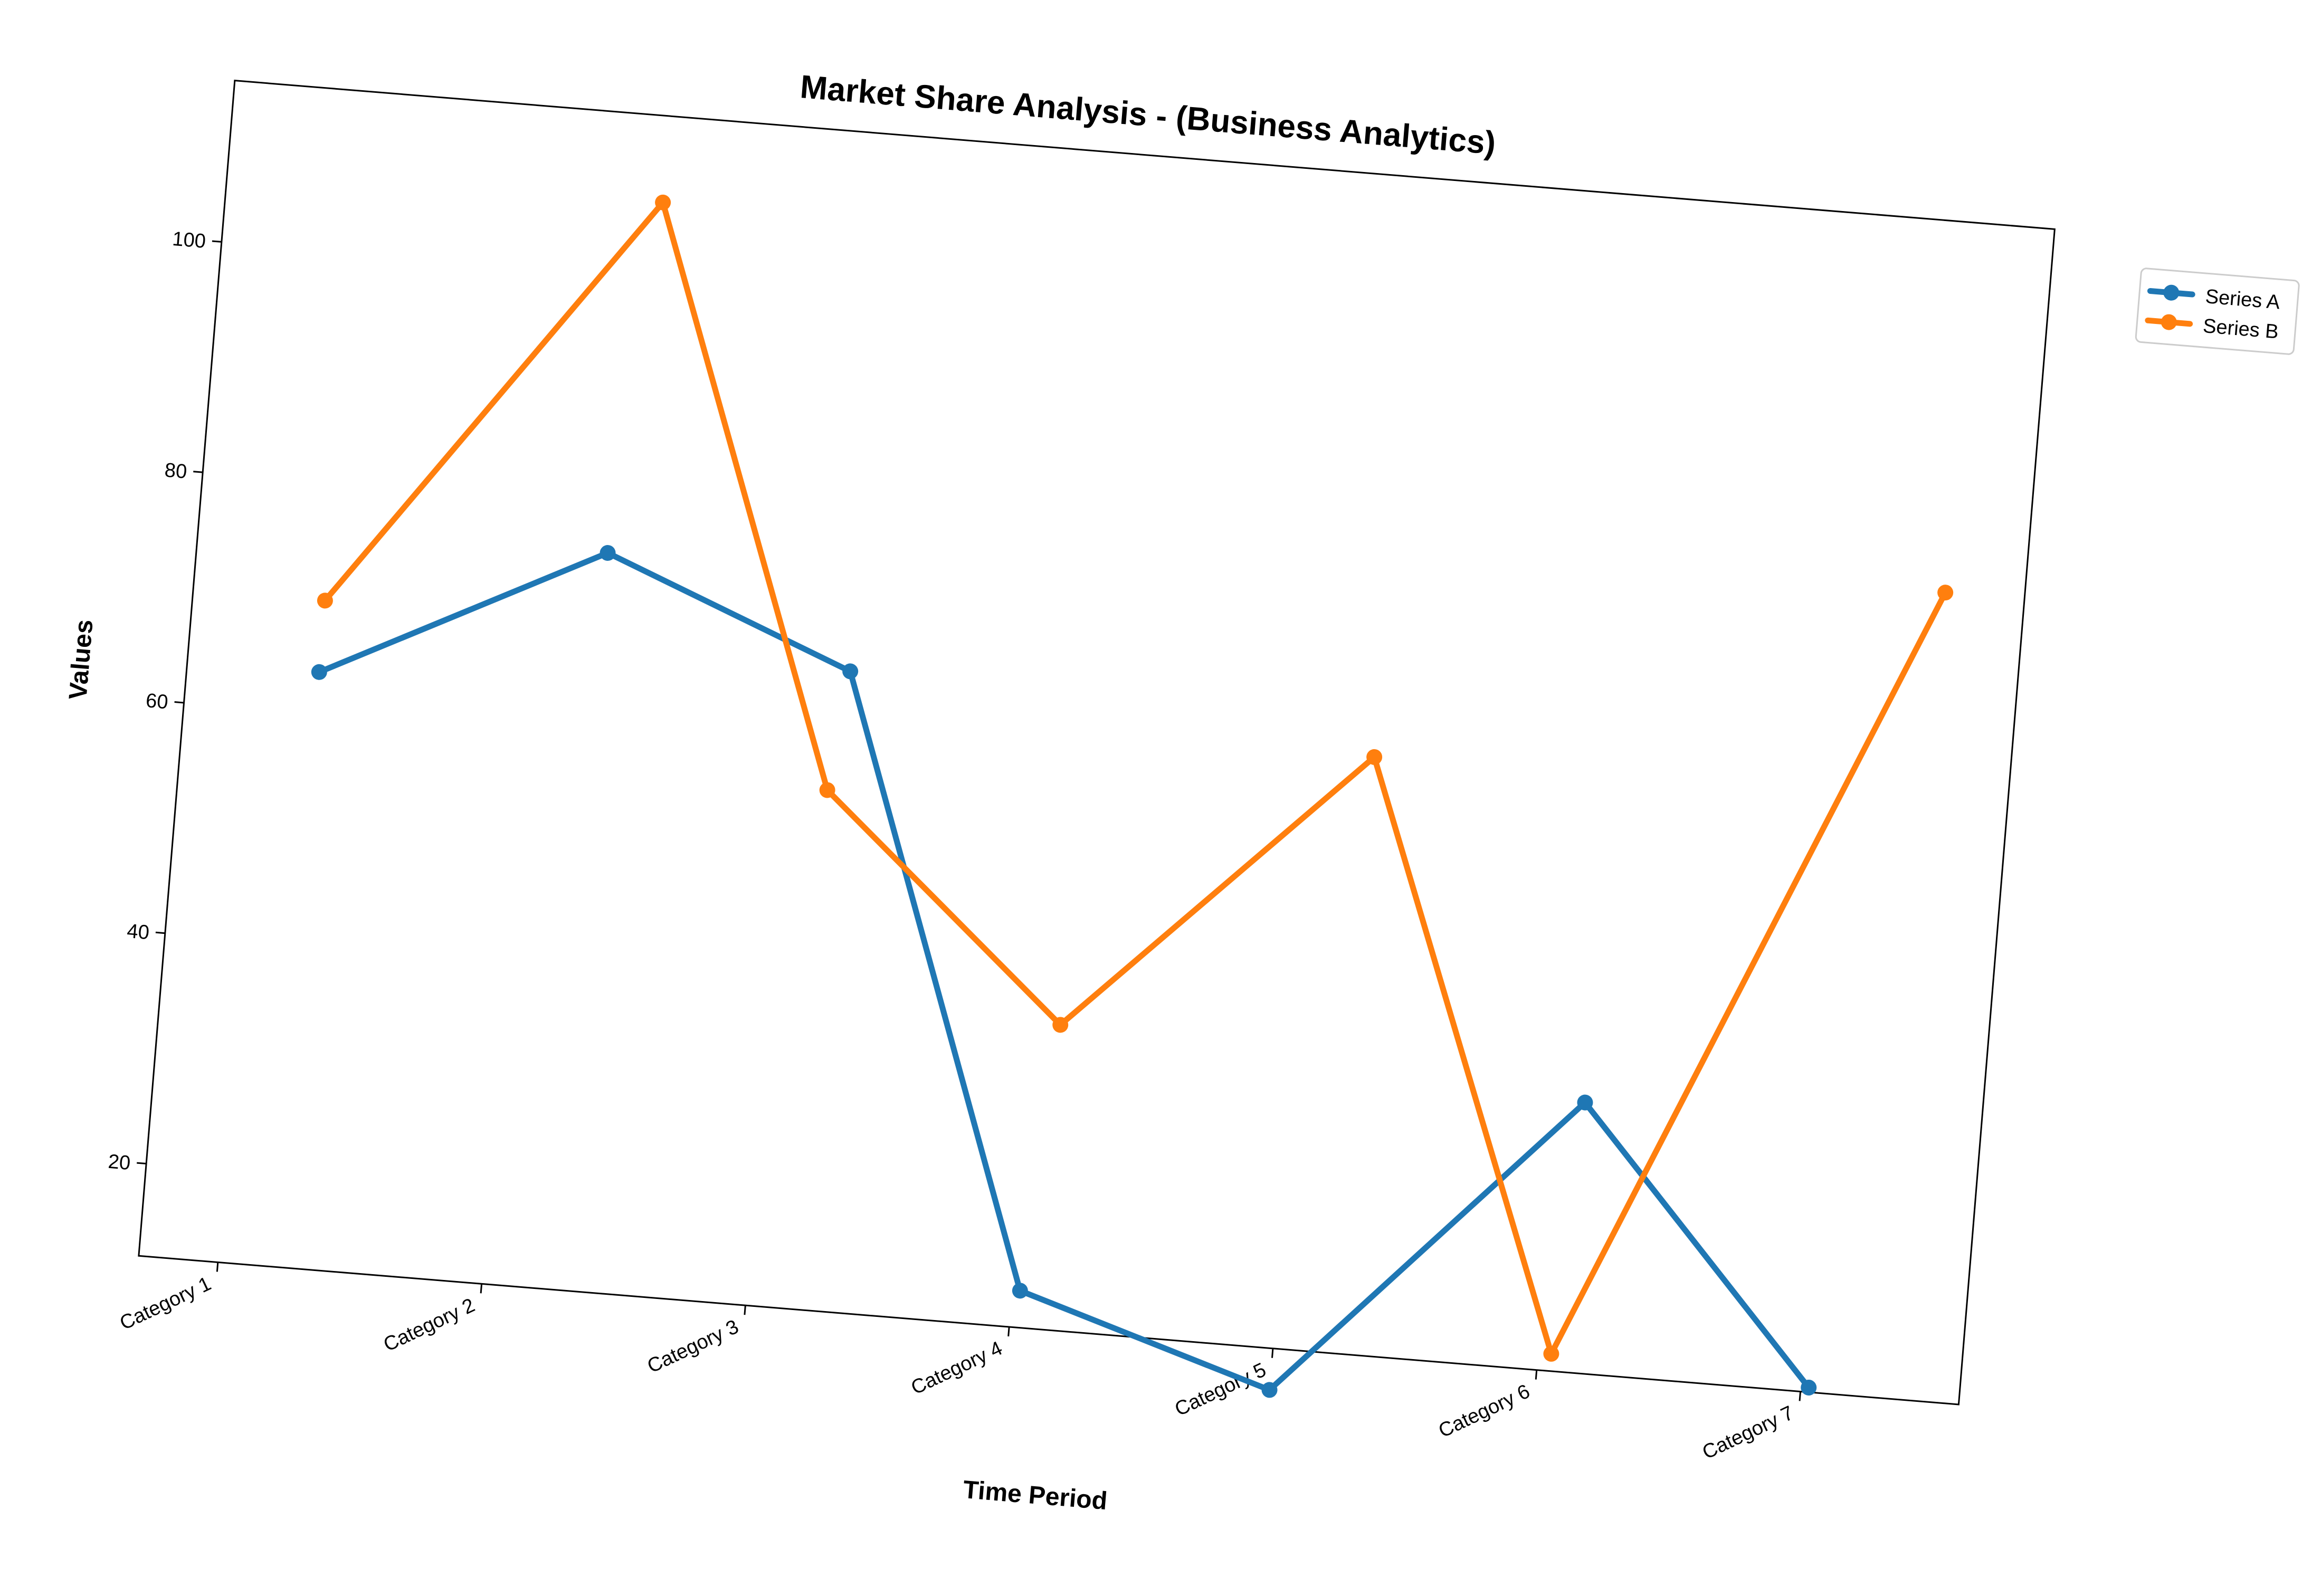  I want to click on y-tick-label: 40, so click(138, 932).